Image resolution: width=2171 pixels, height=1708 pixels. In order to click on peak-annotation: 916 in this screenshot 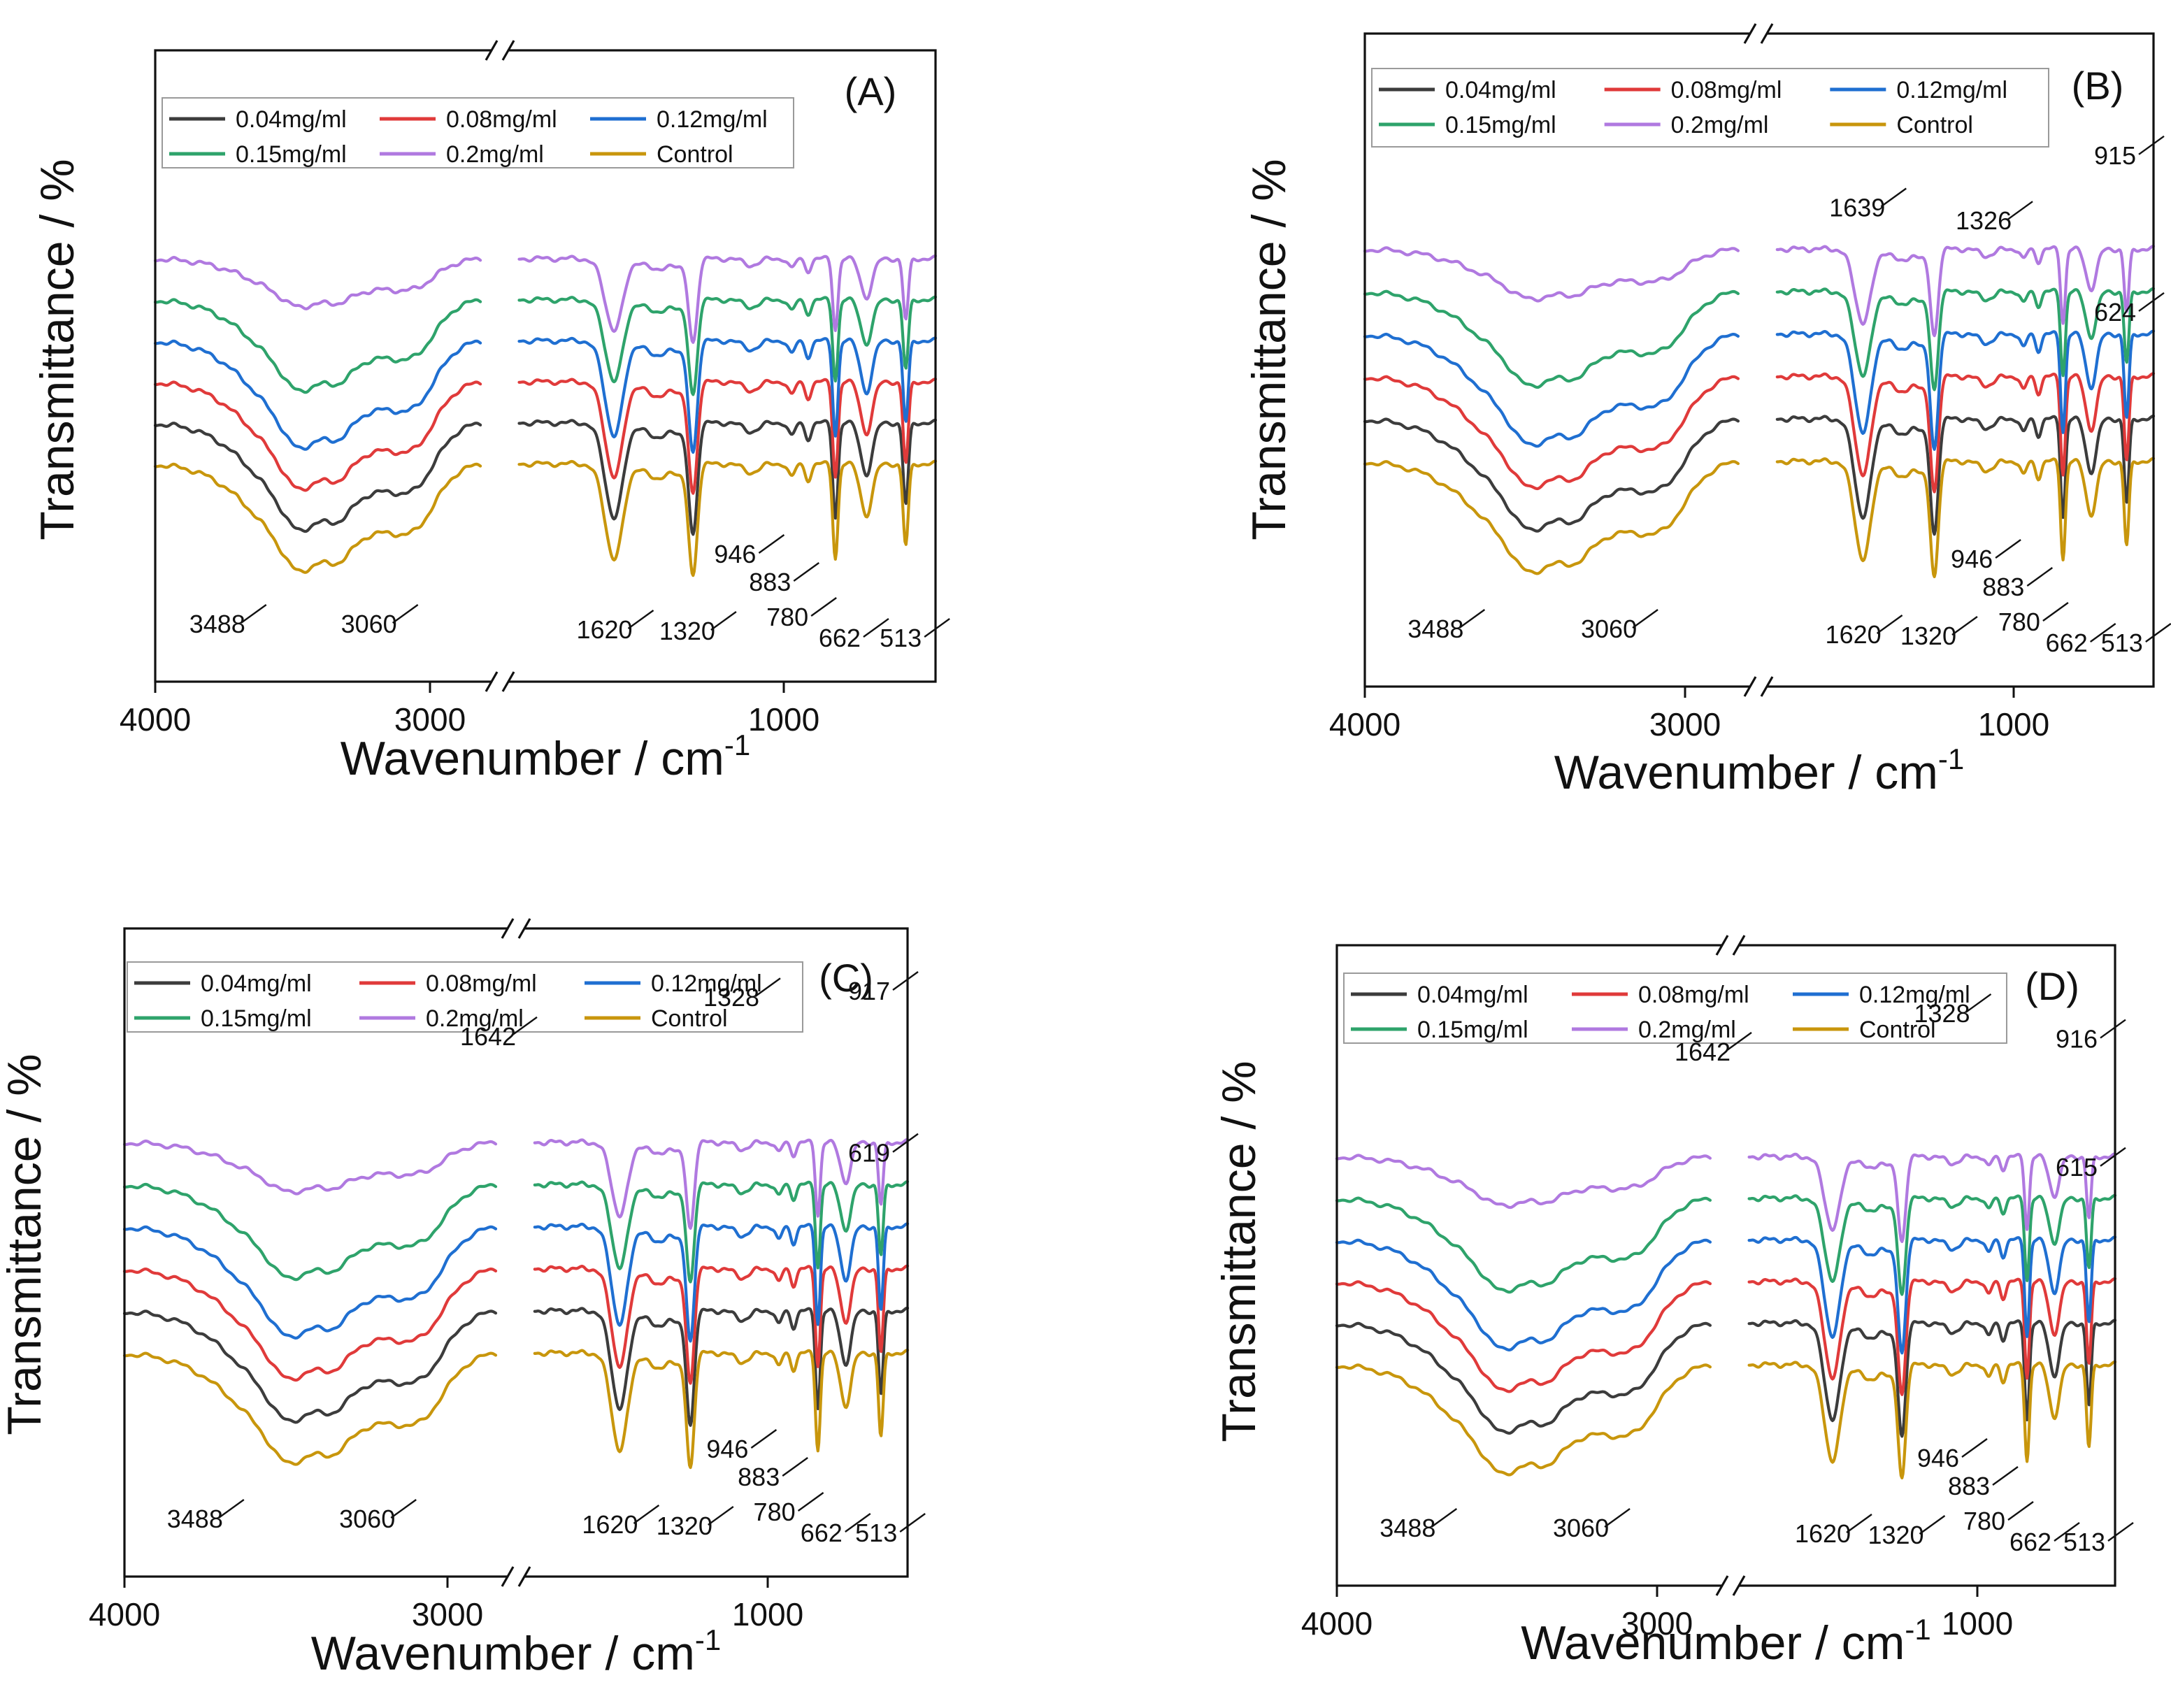, I will do `click(2077, 1039)`.